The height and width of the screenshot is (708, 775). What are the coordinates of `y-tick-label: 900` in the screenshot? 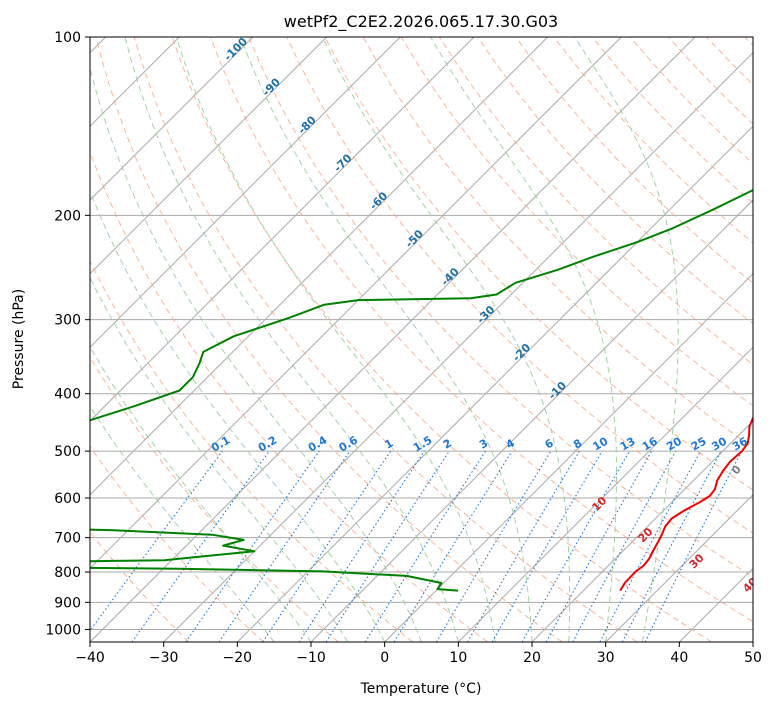 It's located at (67, 603).